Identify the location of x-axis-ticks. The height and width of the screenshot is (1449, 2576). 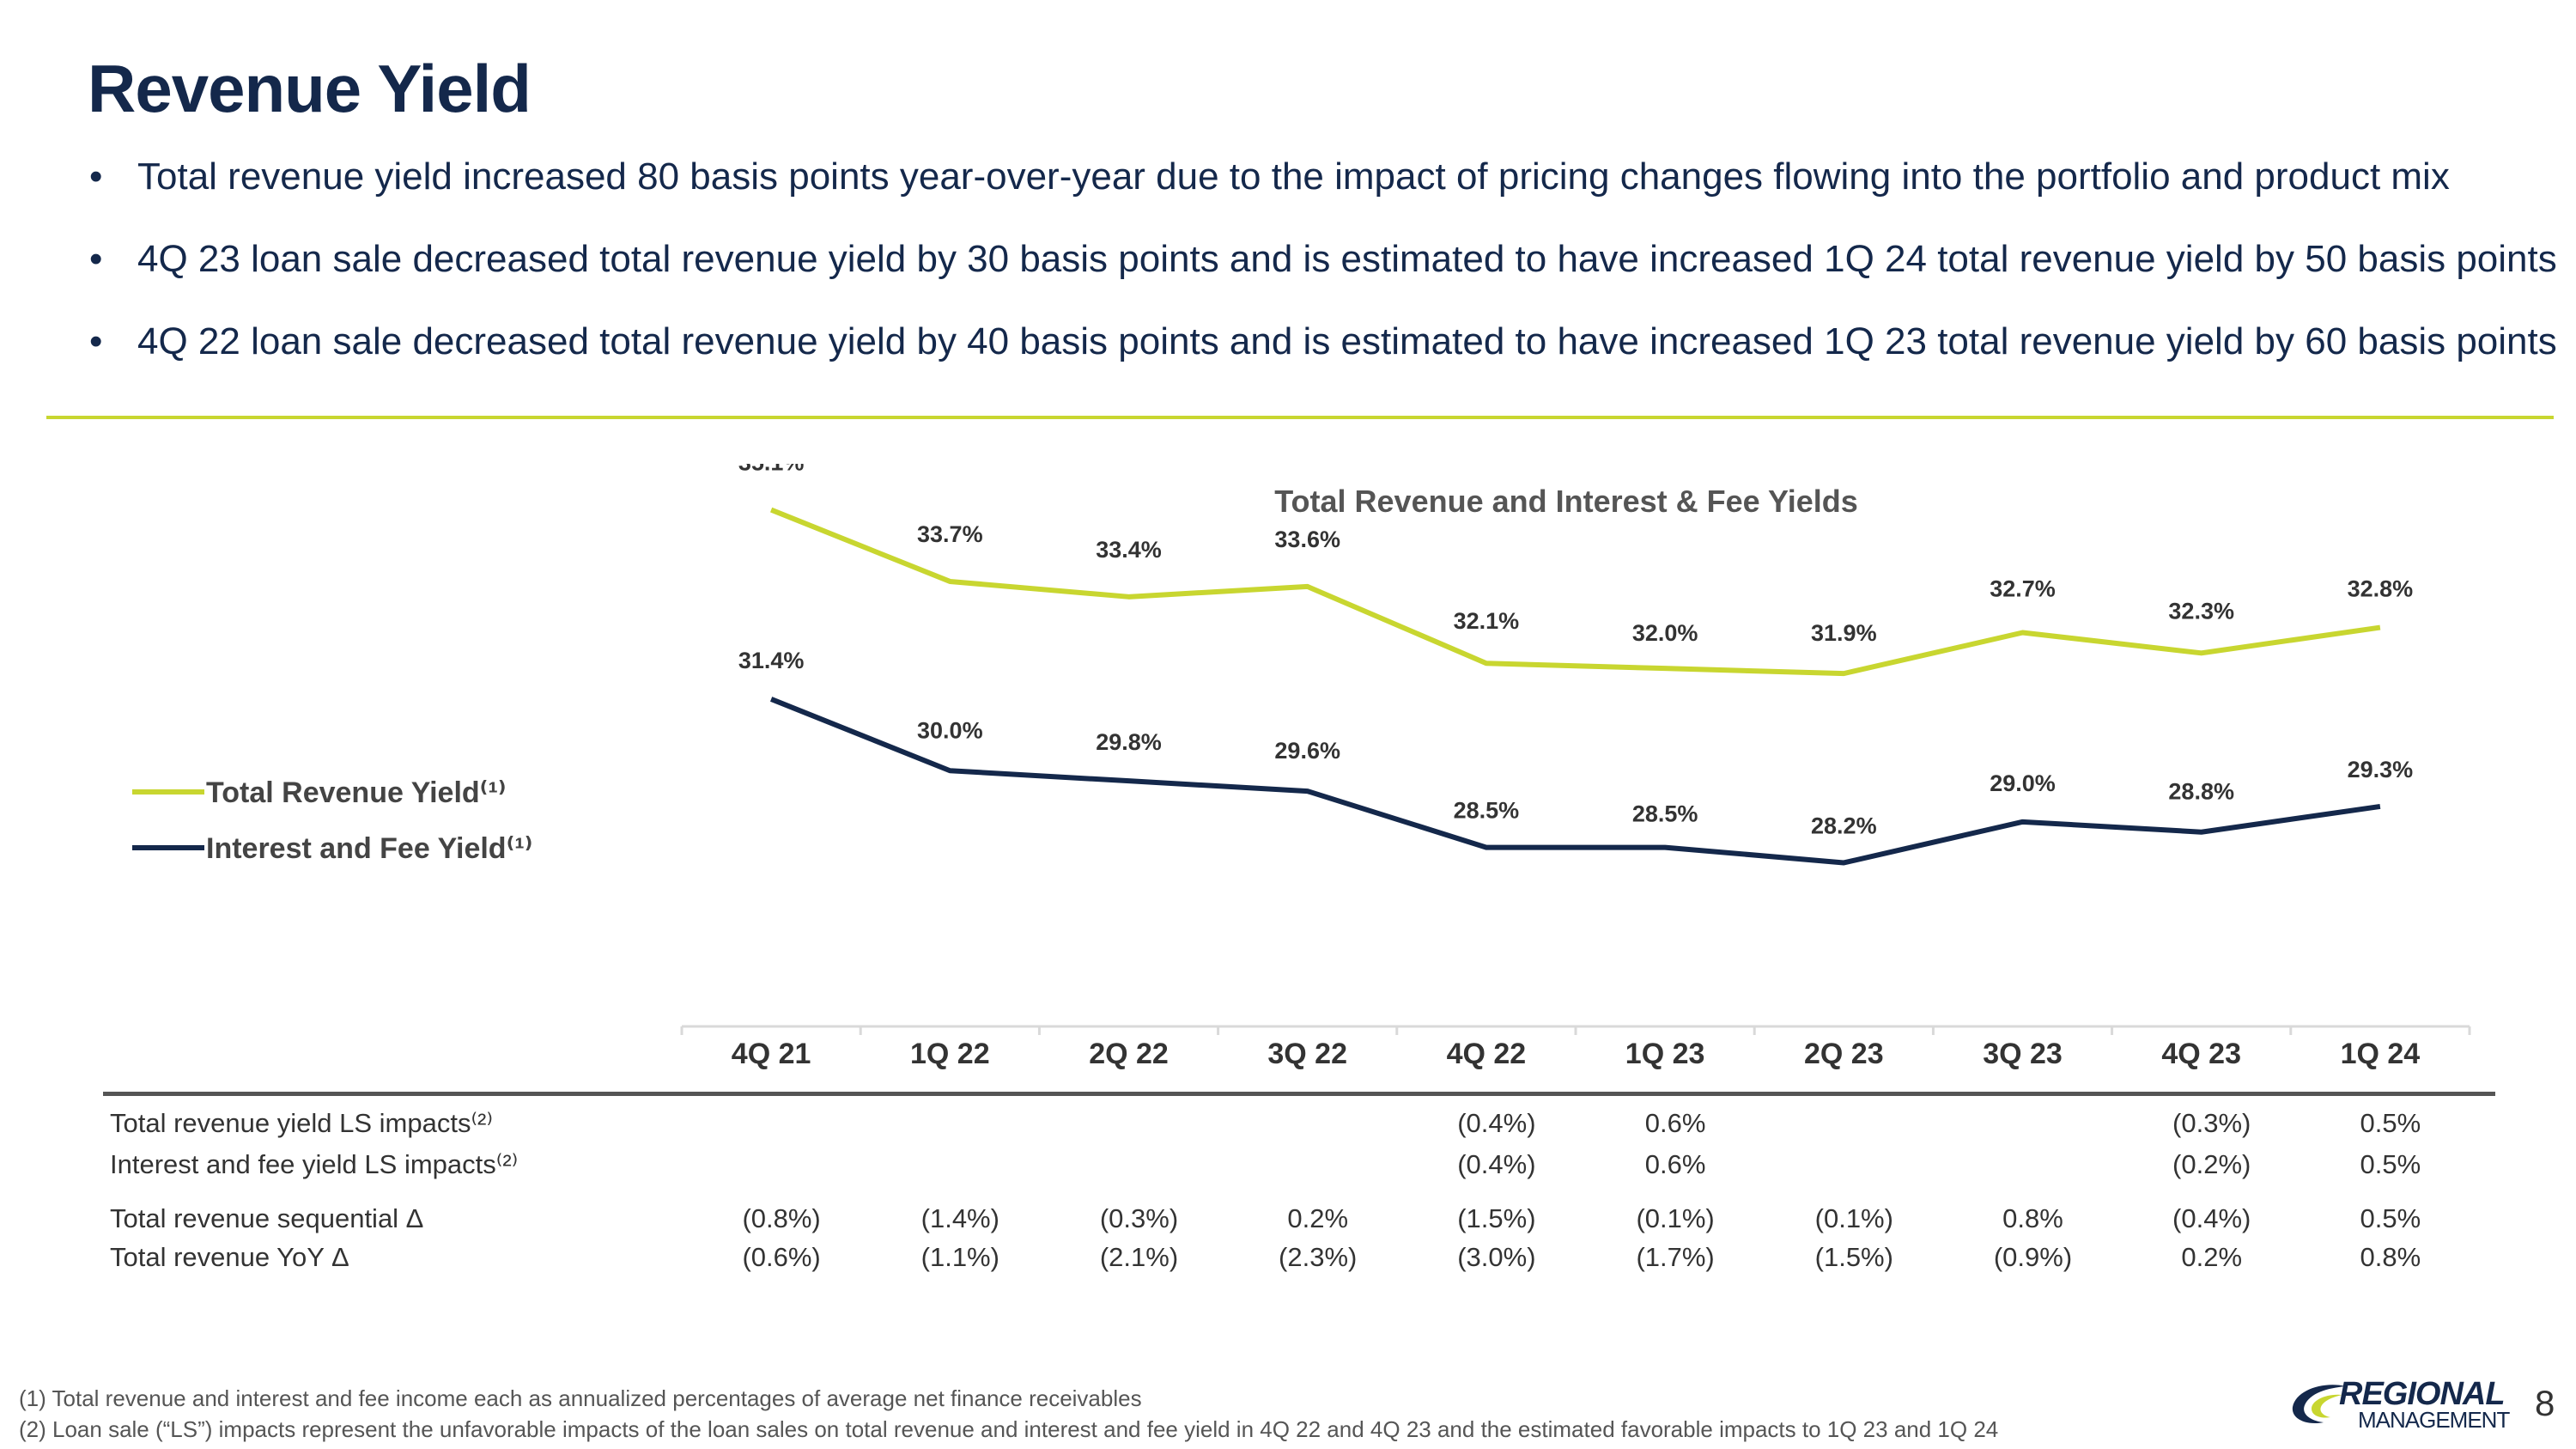
(1576, 1030).